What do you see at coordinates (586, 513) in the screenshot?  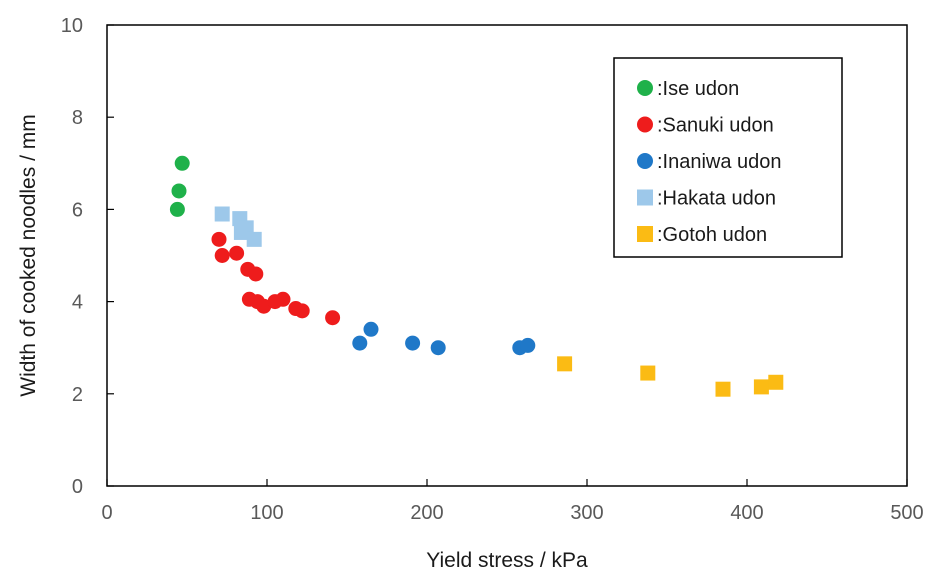 I see `x-tick-label: 300` at bounding box center [586, 513].